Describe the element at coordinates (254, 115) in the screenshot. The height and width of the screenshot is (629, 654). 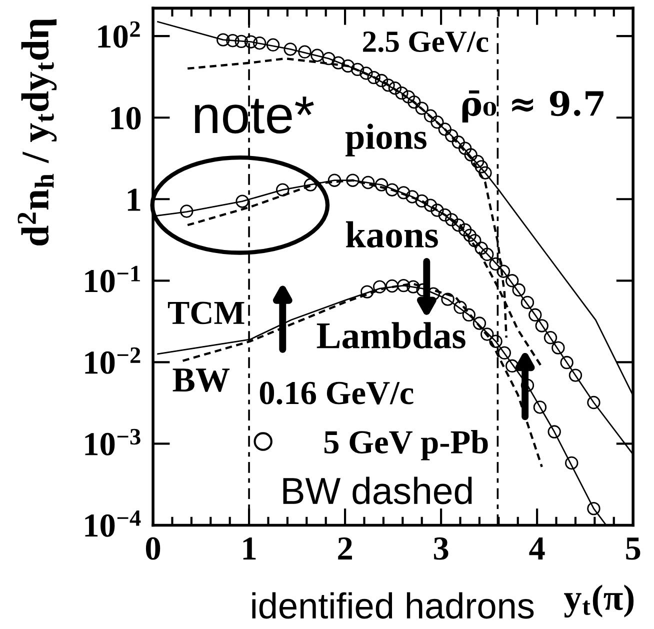
I see `annotation: note*` at that location.